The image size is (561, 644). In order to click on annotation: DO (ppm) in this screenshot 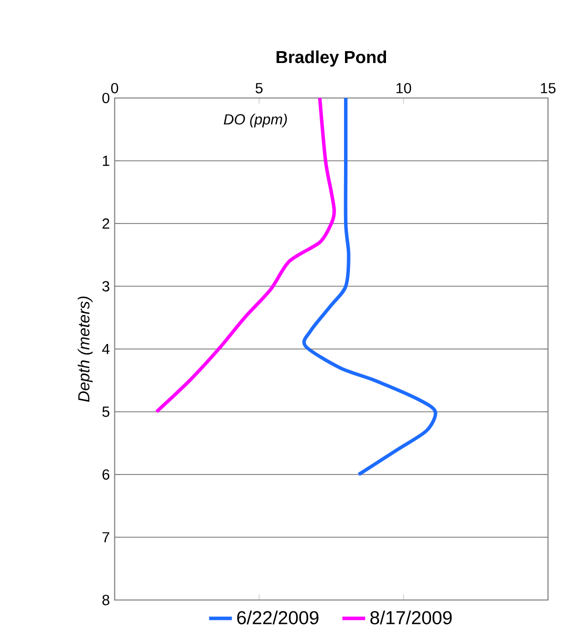, I will do `click(255, 121)`.